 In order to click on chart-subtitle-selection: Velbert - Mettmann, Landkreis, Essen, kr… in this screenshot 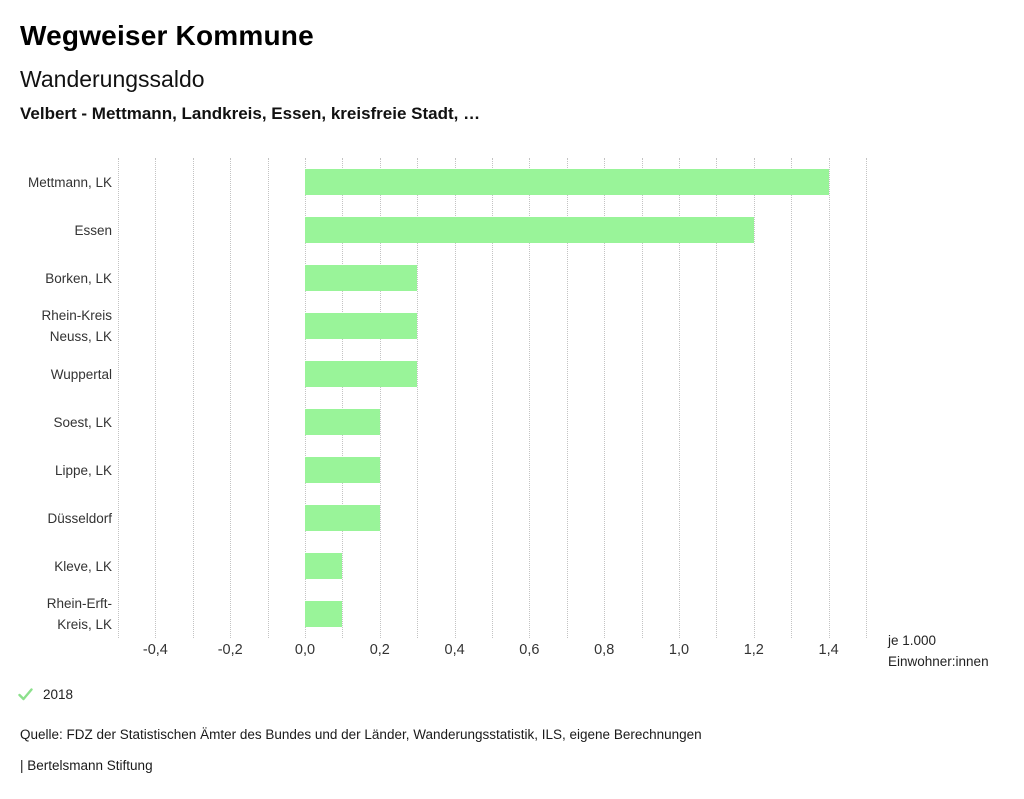, I will do `click(250, 113)`.